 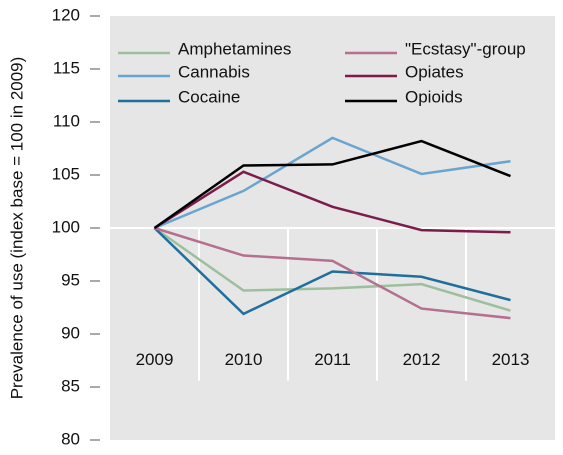 What do you see at coordinates (66, 173) in the screenshot?
I see `y-tick-label: 105` at bounding box center [66, 173].